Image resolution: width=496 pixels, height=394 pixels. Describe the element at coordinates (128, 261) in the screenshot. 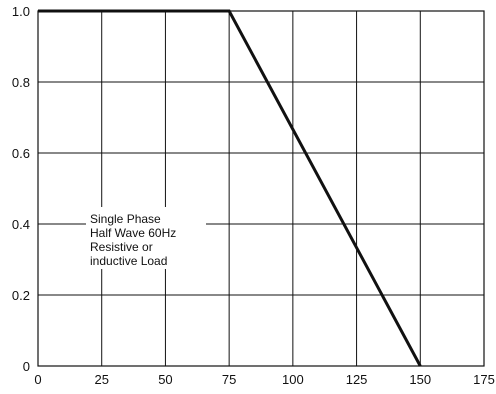

I see `annotation-line-4: inductive Load` at that location.